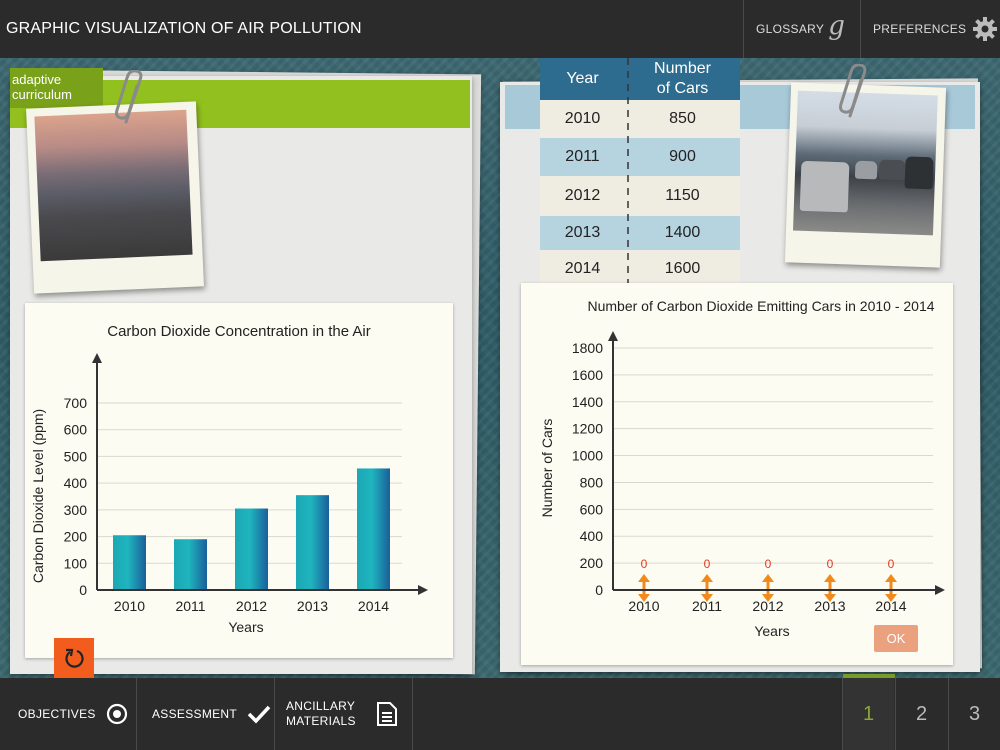 The image size is (1000, 750). Describe the element at coordinates (587, 456) in the screenshot. I see `y-tick-label: 1000` at that location.